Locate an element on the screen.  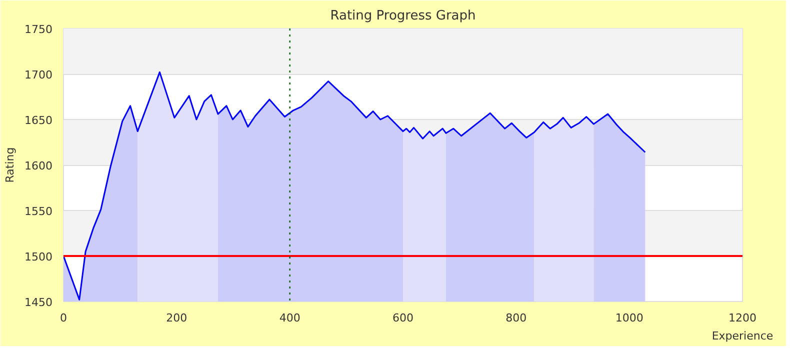
y-tick-label: 1550 is located at coordinates (38, 211).